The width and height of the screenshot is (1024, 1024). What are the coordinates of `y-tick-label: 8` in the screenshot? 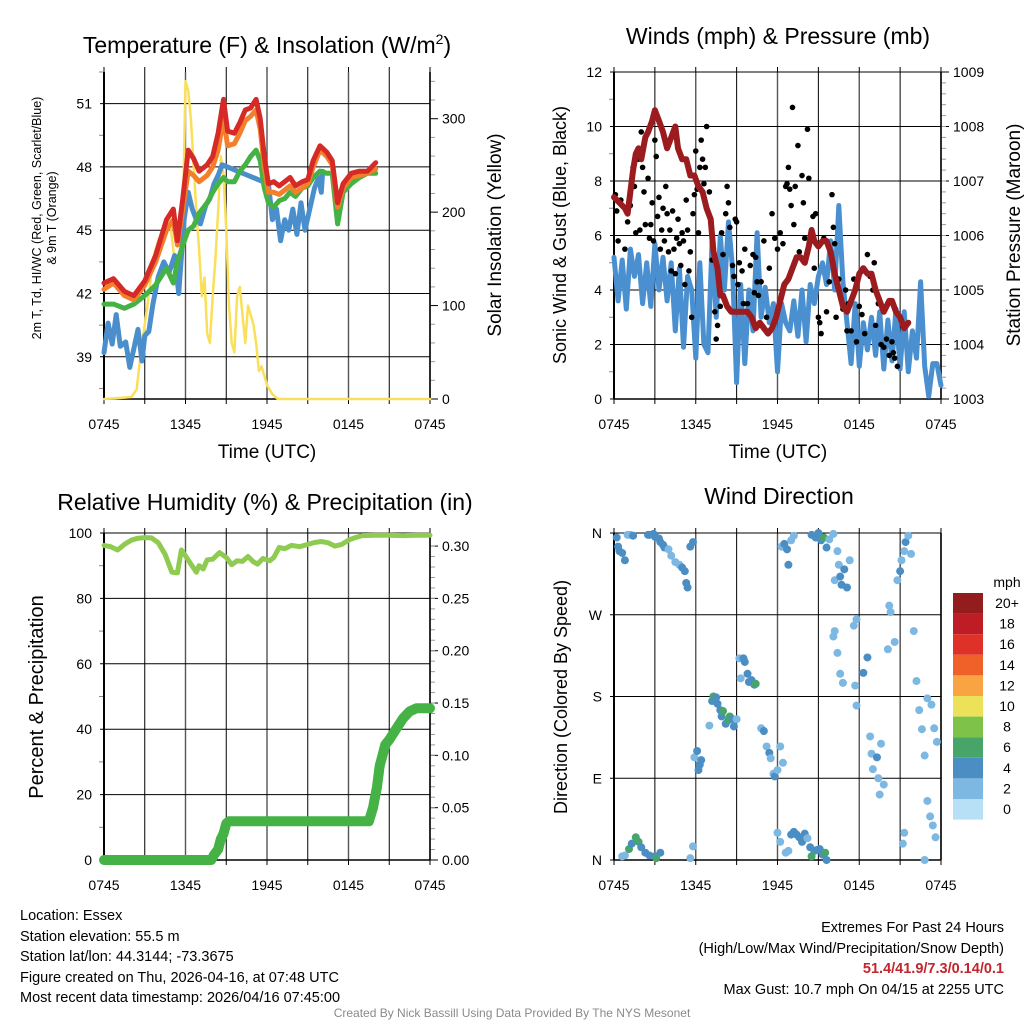 It's located at (598, 181).